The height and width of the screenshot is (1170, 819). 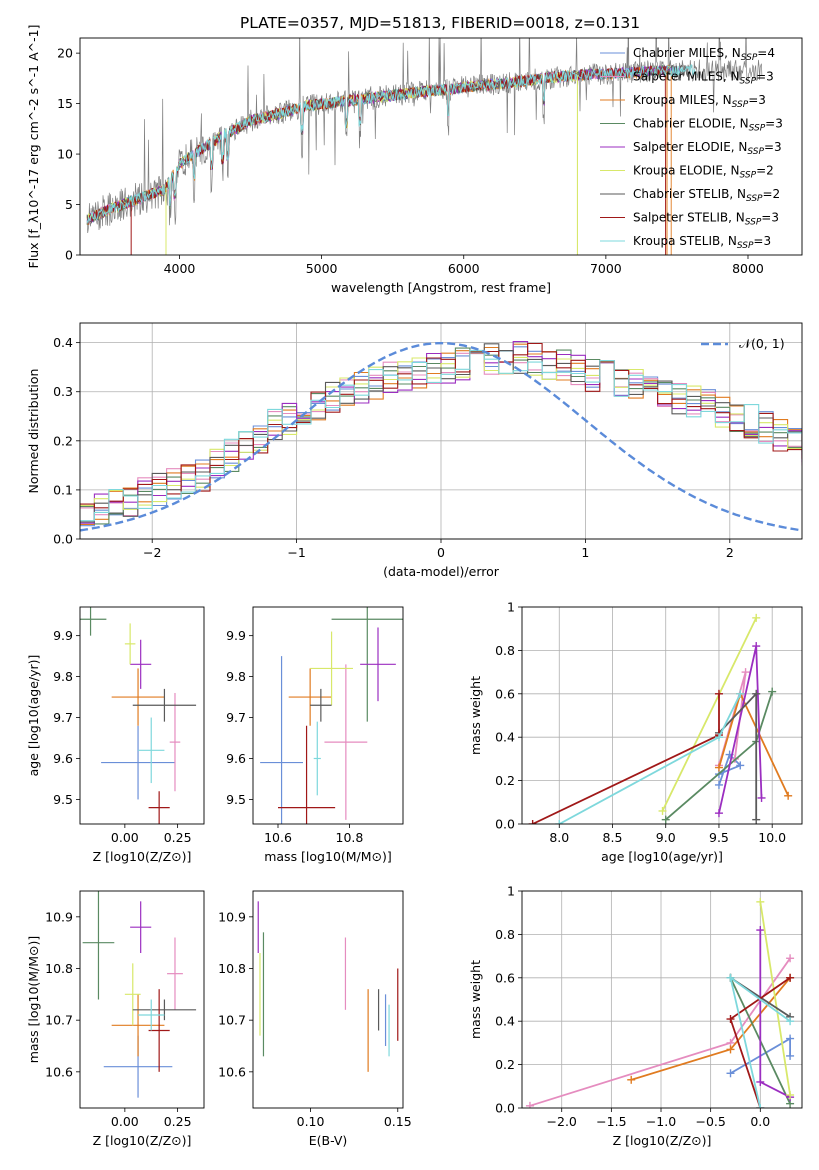 I want to click on x-axis-label: E(B-V), so click(x=328, y=1140).